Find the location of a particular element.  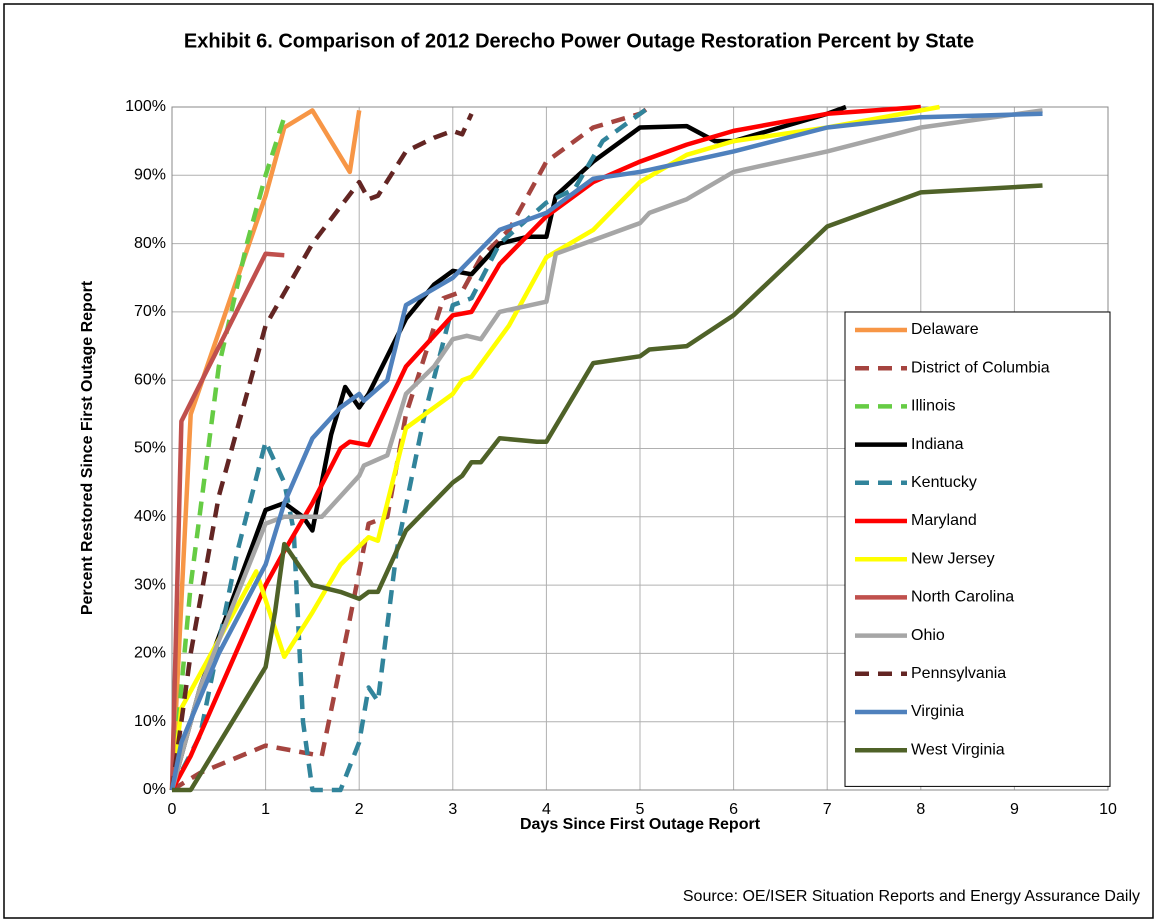

legend-label: New Jersey is located at coordinates (953, 558).